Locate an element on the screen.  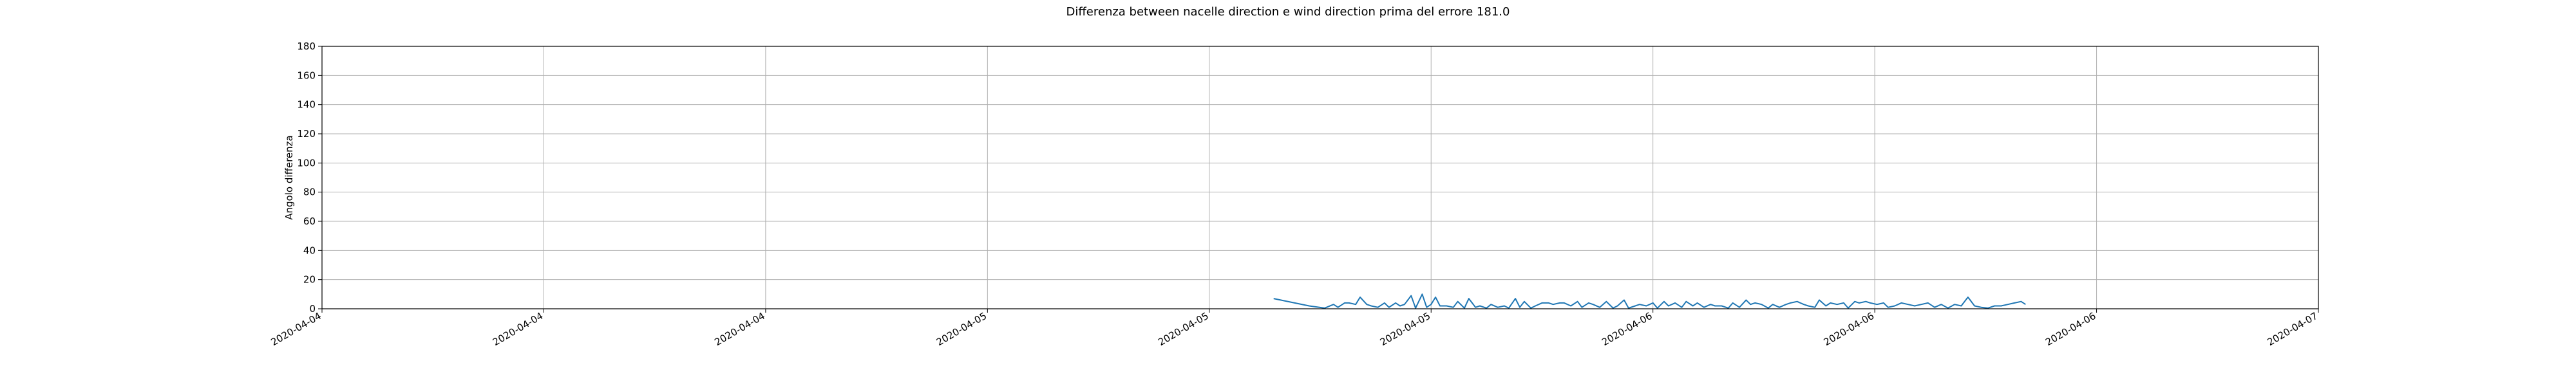
y-tick-label: 60 is located at coordinates (309, 221).